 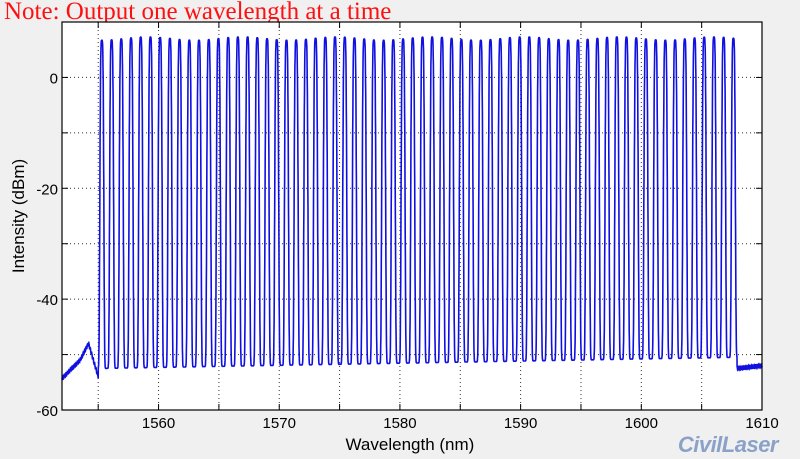 I want to click on x-tick-label: 1600, so click(x=641, y=423).